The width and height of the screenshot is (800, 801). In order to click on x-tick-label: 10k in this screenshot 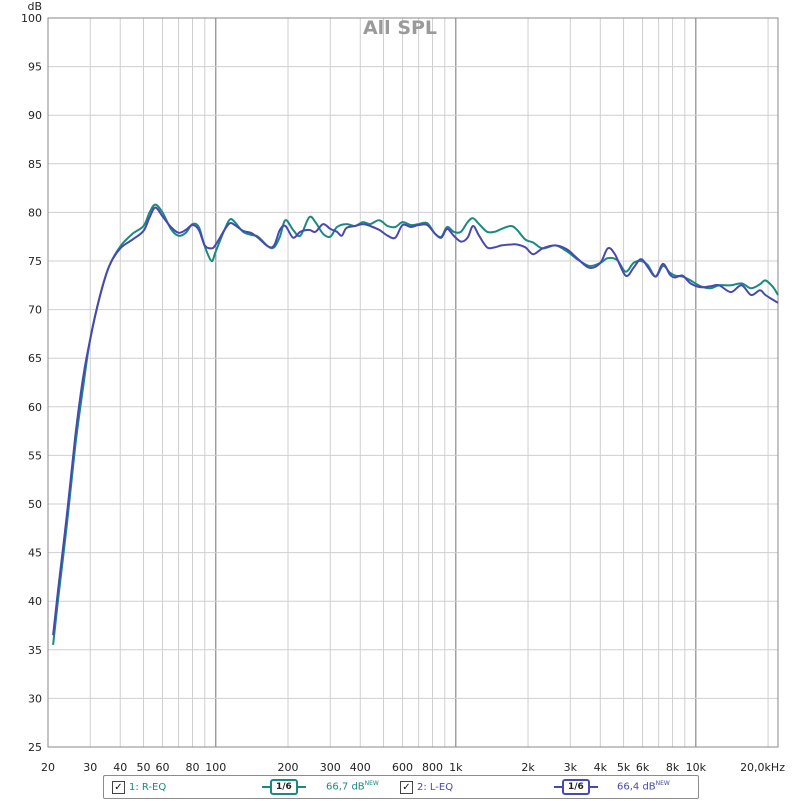, I will do `click(696, 767)`.